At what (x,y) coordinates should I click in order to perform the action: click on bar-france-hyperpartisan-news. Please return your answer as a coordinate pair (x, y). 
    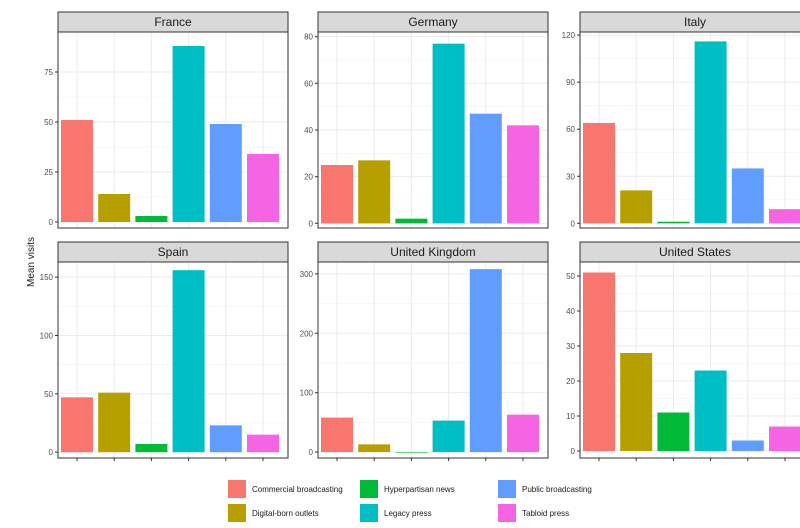
    Looking at the image, I should click on (151, 219).